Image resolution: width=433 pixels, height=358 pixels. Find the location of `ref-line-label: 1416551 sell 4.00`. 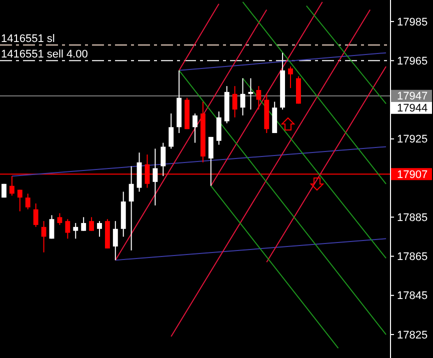

ref-line-label: 1416551 sell 4.00 is located at coordinates (44, 54).